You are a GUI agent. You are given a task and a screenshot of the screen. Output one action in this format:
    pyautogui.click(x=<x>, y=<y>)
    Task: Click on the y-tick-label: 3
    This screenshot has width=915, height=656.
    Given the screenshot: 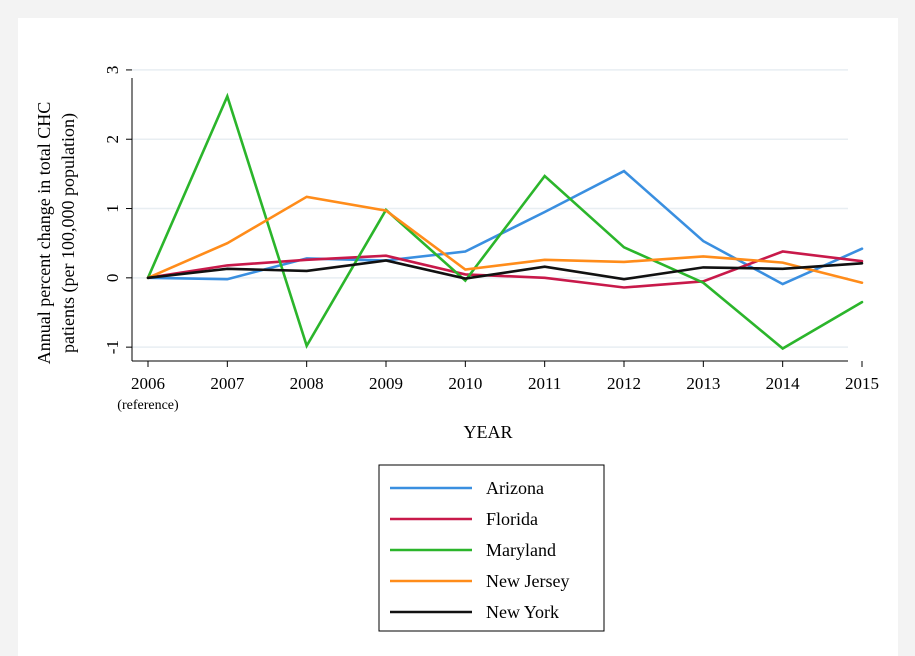 What is the action you would take?
    pyautogui.click(x=112, y=70)
    